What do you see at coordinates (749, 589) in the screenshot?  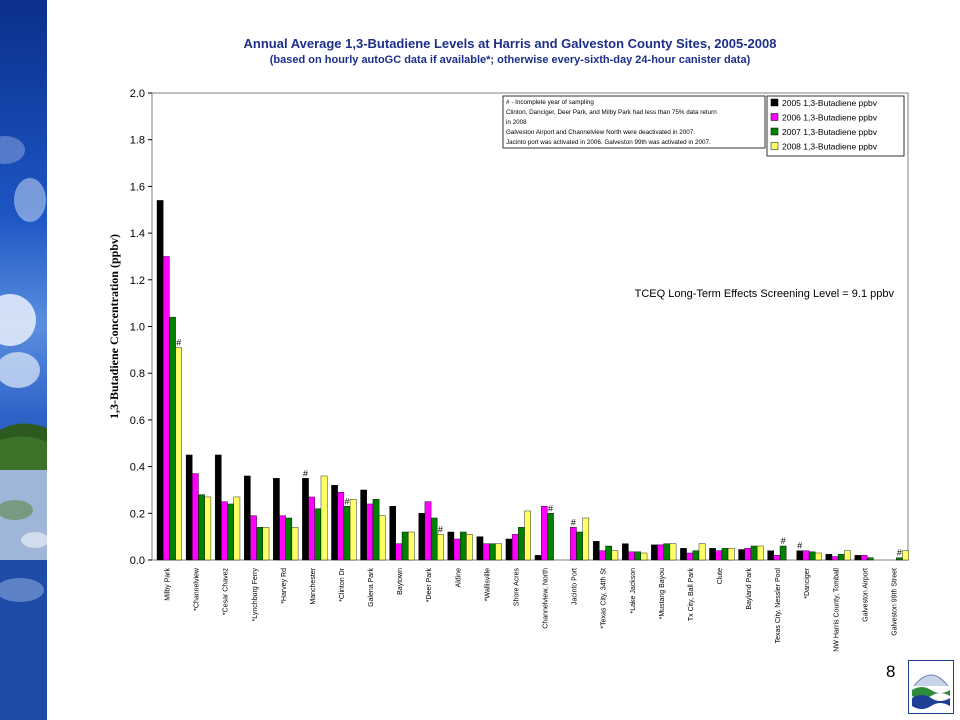 I see `category-label: Bayland Park` at bounding box center [749, 589].